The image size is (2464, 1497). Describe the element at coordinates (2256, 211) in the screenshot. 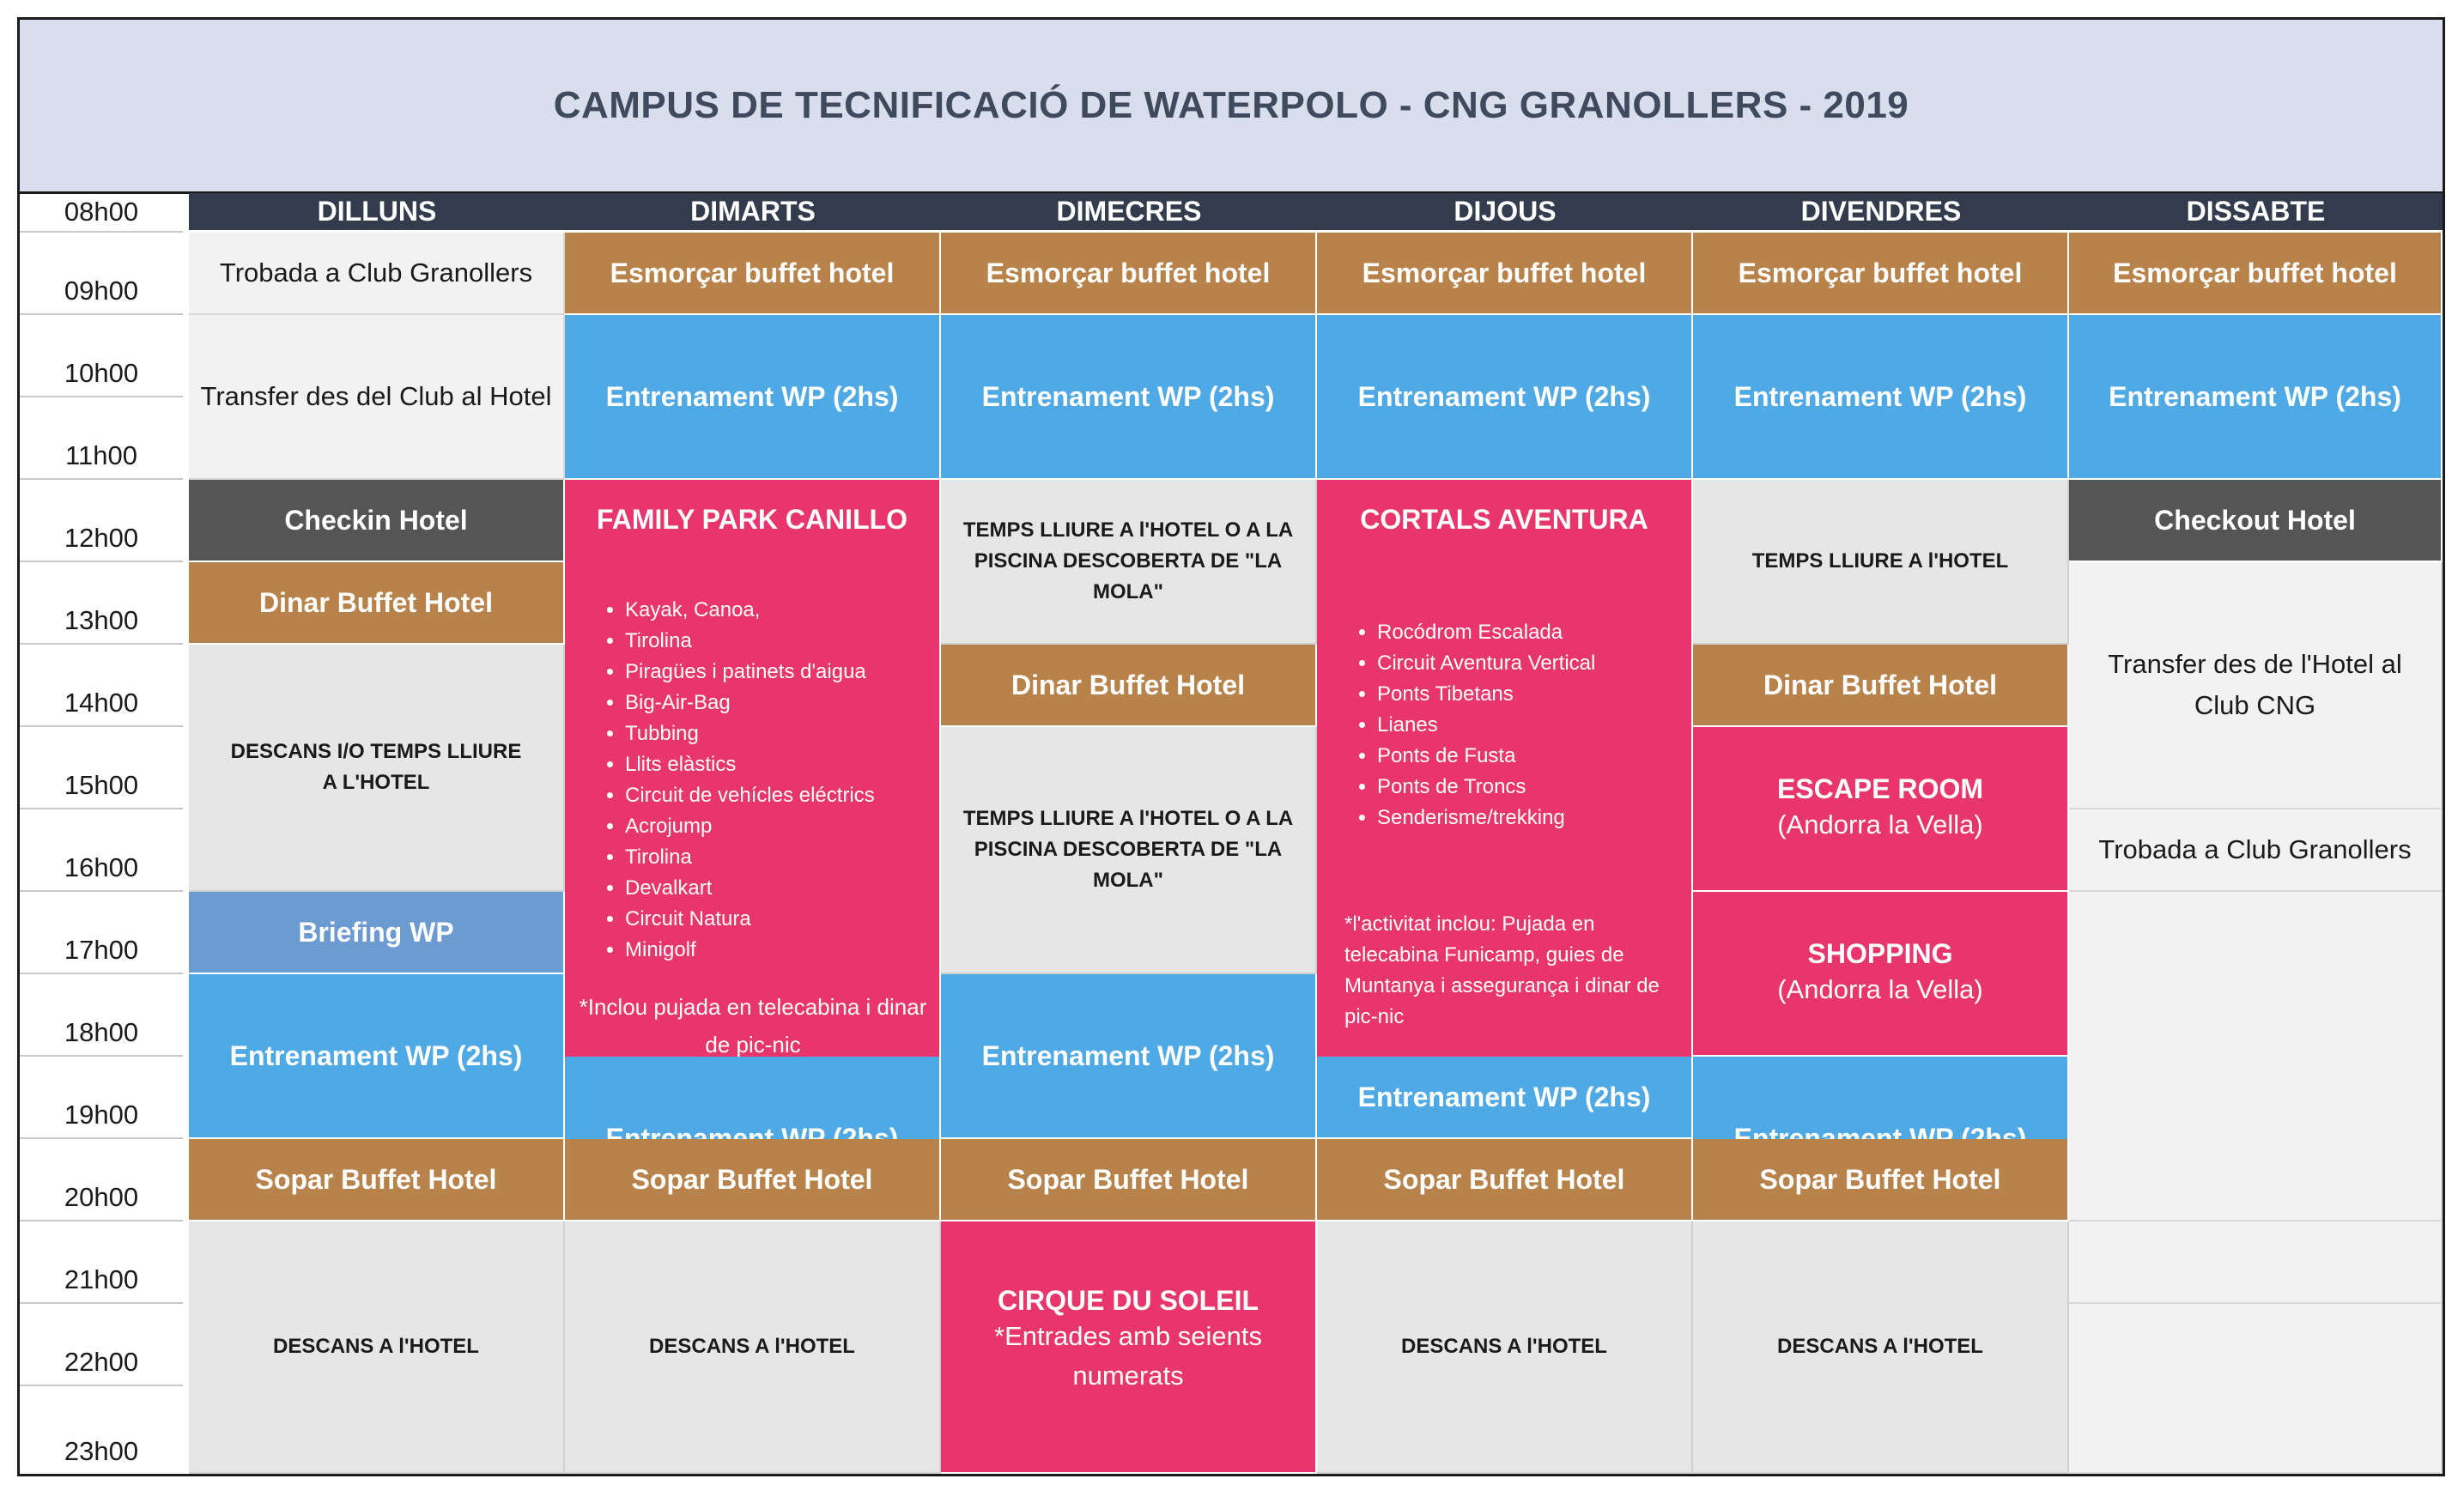

I see `day-header-dissabte: DISSABTE` at that location.